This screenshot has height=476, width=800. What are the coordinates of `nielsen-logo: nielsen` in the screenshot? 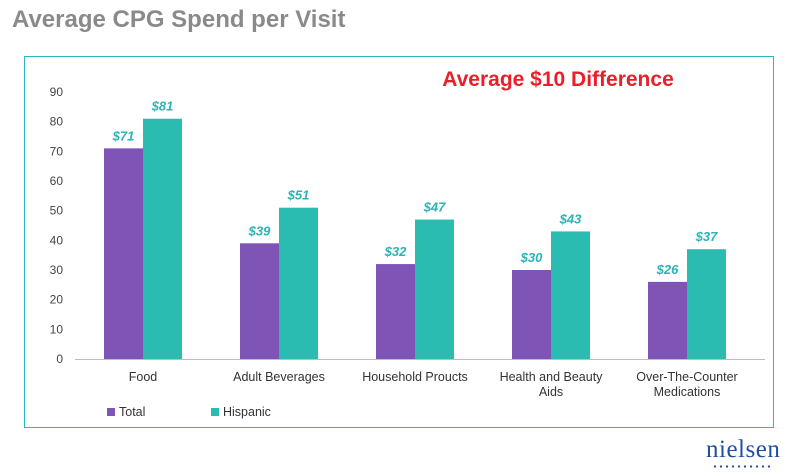 It's located at (743, 449).